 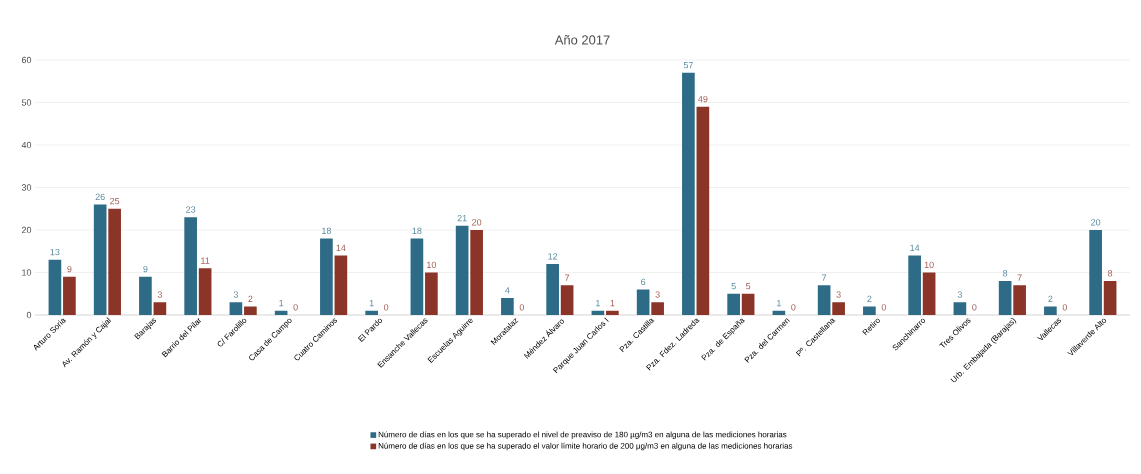 What do you see at coordinates (27, 272) in the screenshot?
I see `y-tick-label: 10` at bounding box center [27, 272].